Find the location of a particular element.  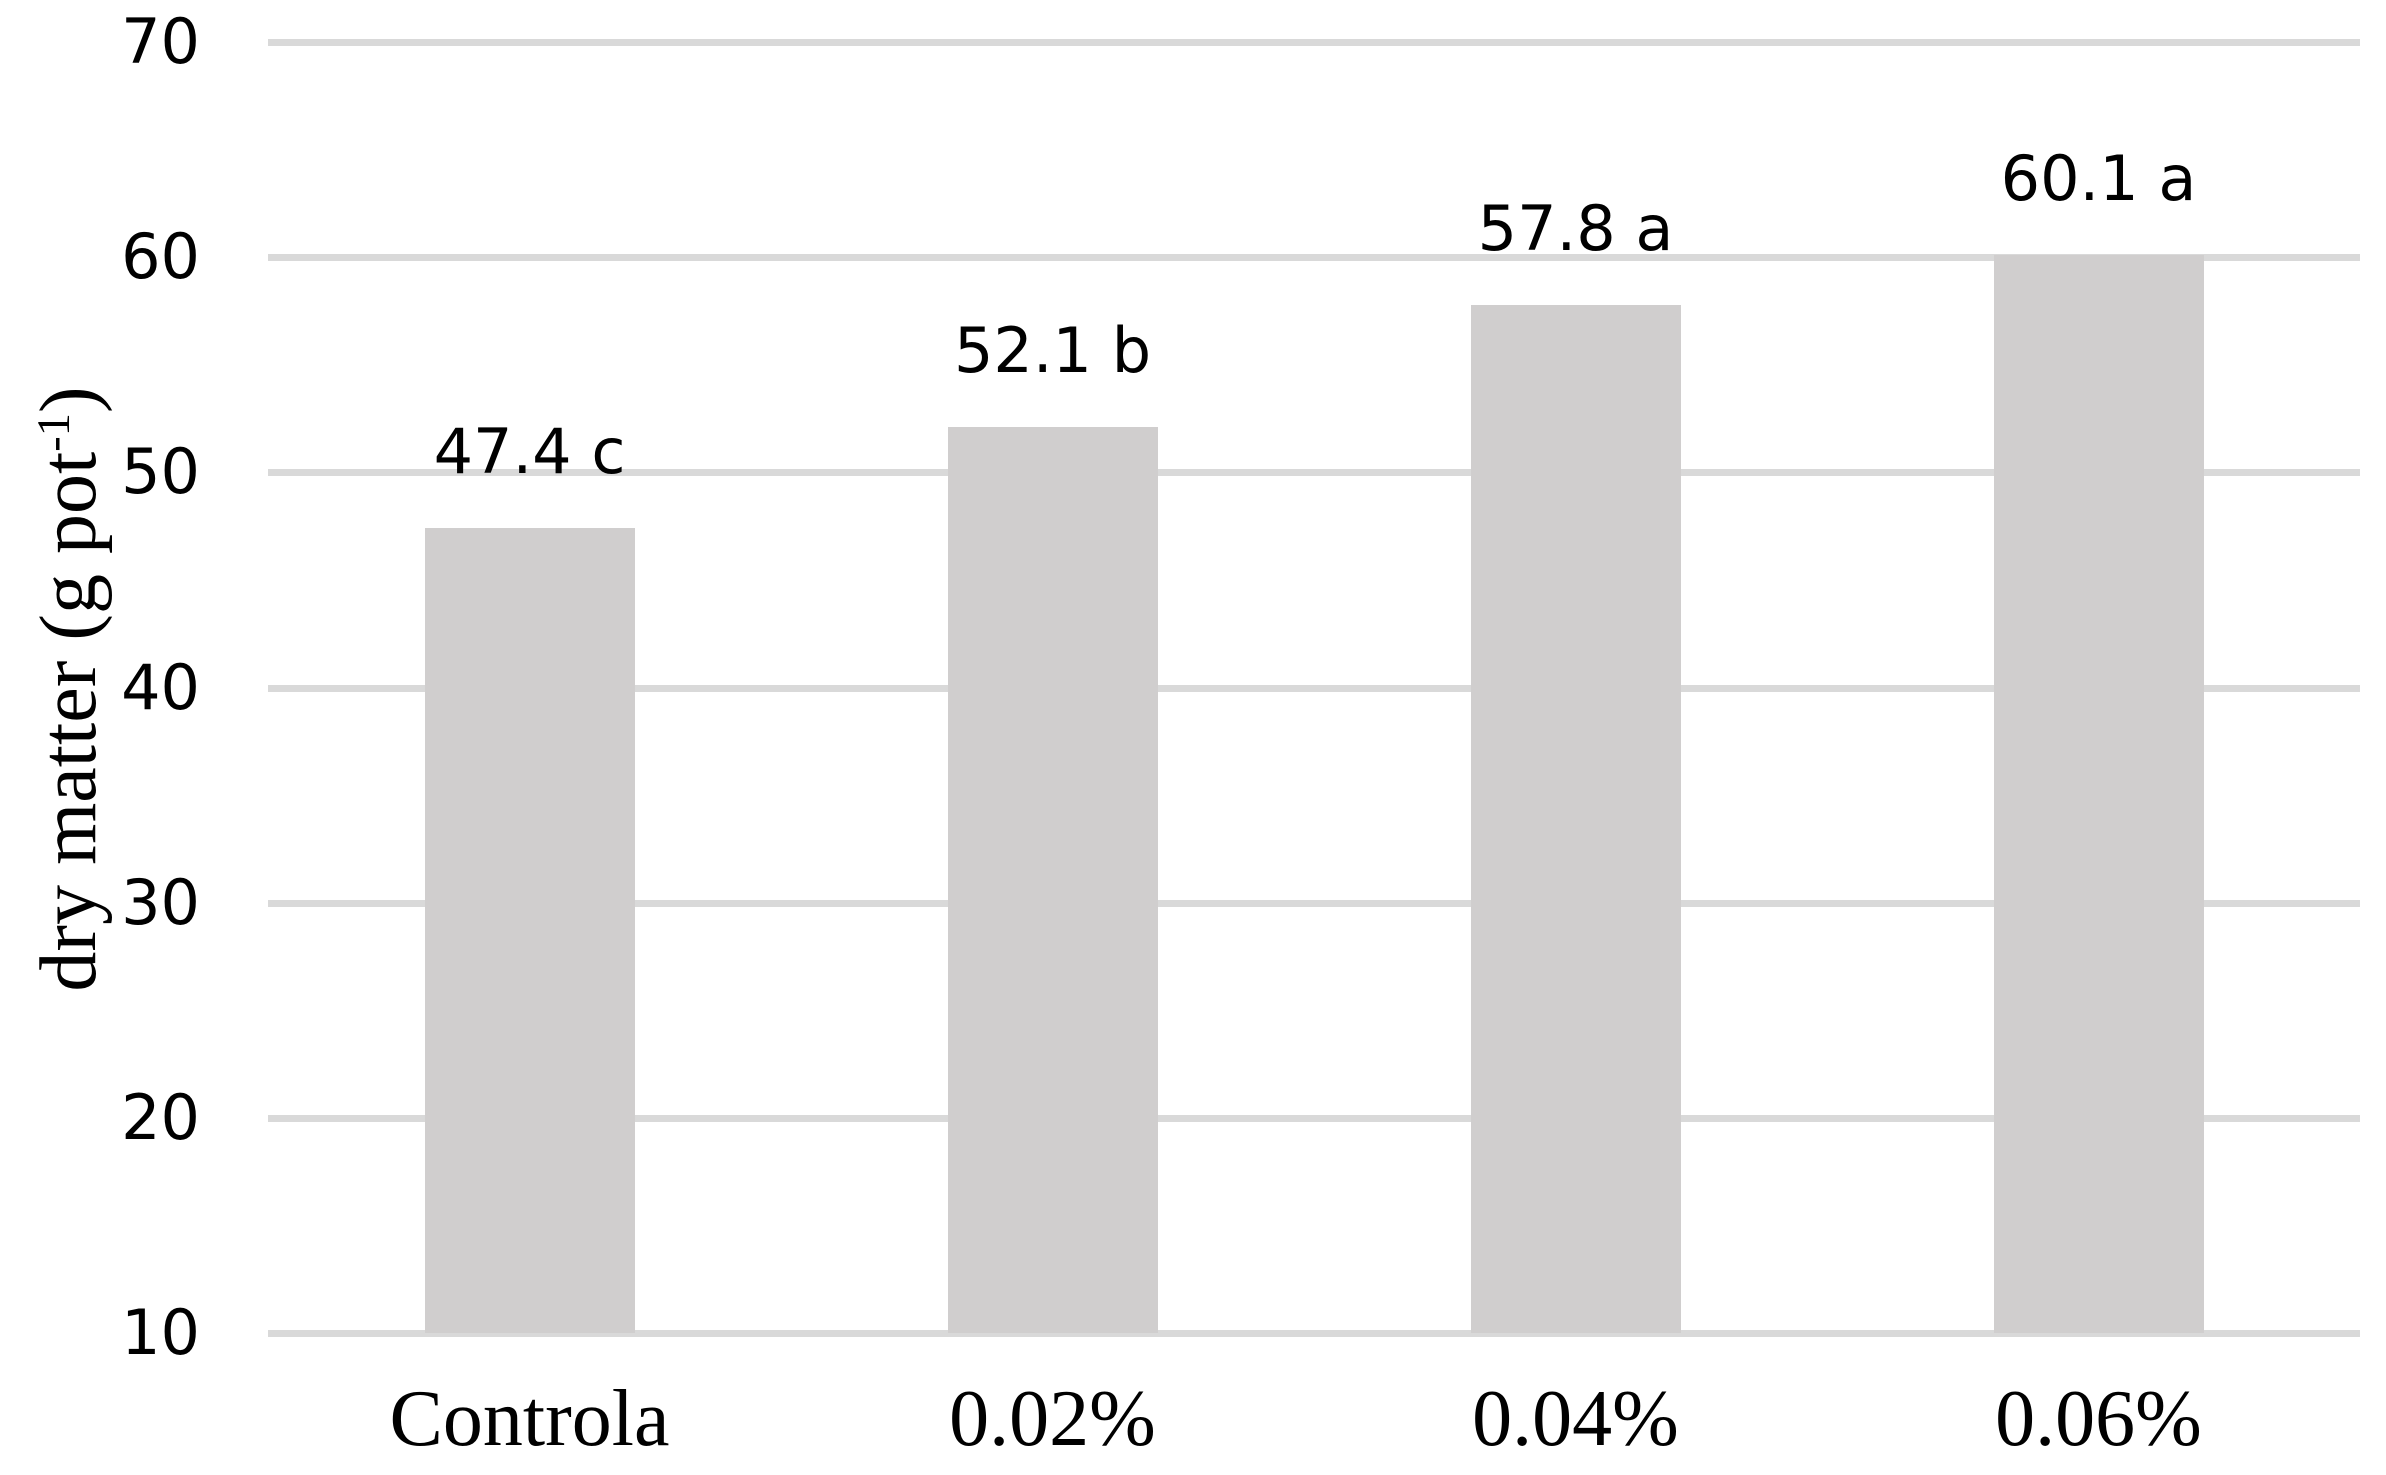

x-category-label: 0.02% is located at coordinates (1052, 1419).